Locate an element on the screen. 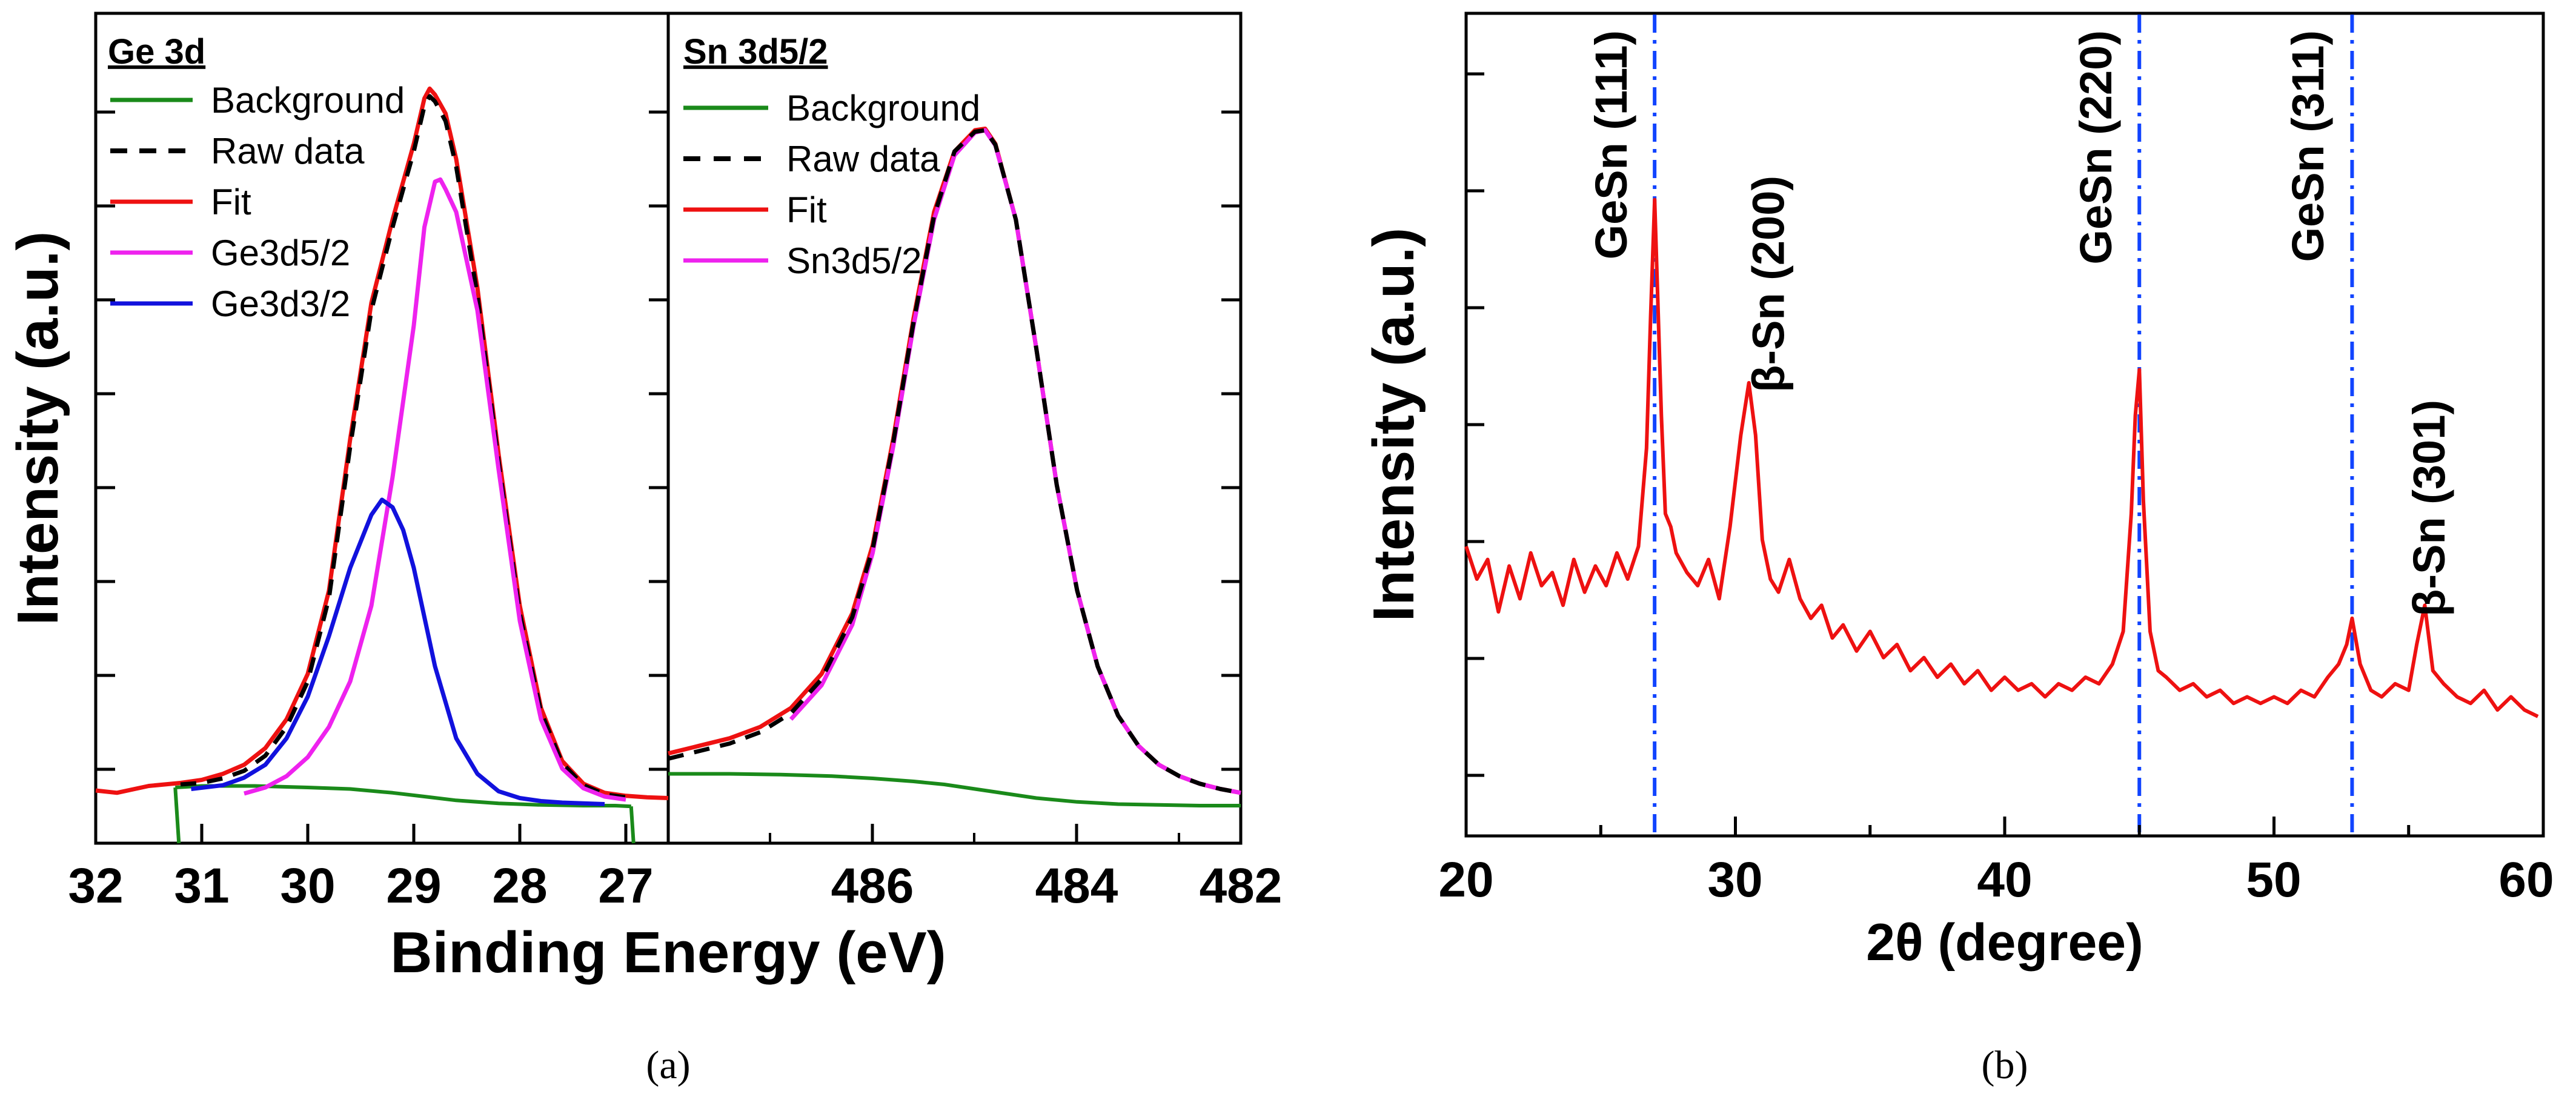 The image size is (2576, 1097). y-ticks-right is located at coordinates (1231, 440).